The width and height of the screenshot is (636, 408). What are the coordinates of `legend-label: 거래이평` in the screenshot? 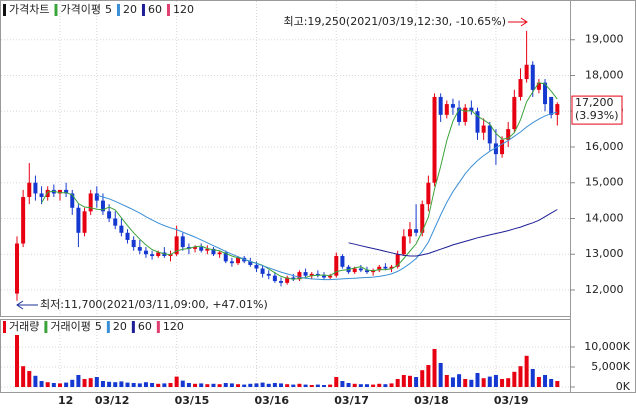 It's located at (70, 326).